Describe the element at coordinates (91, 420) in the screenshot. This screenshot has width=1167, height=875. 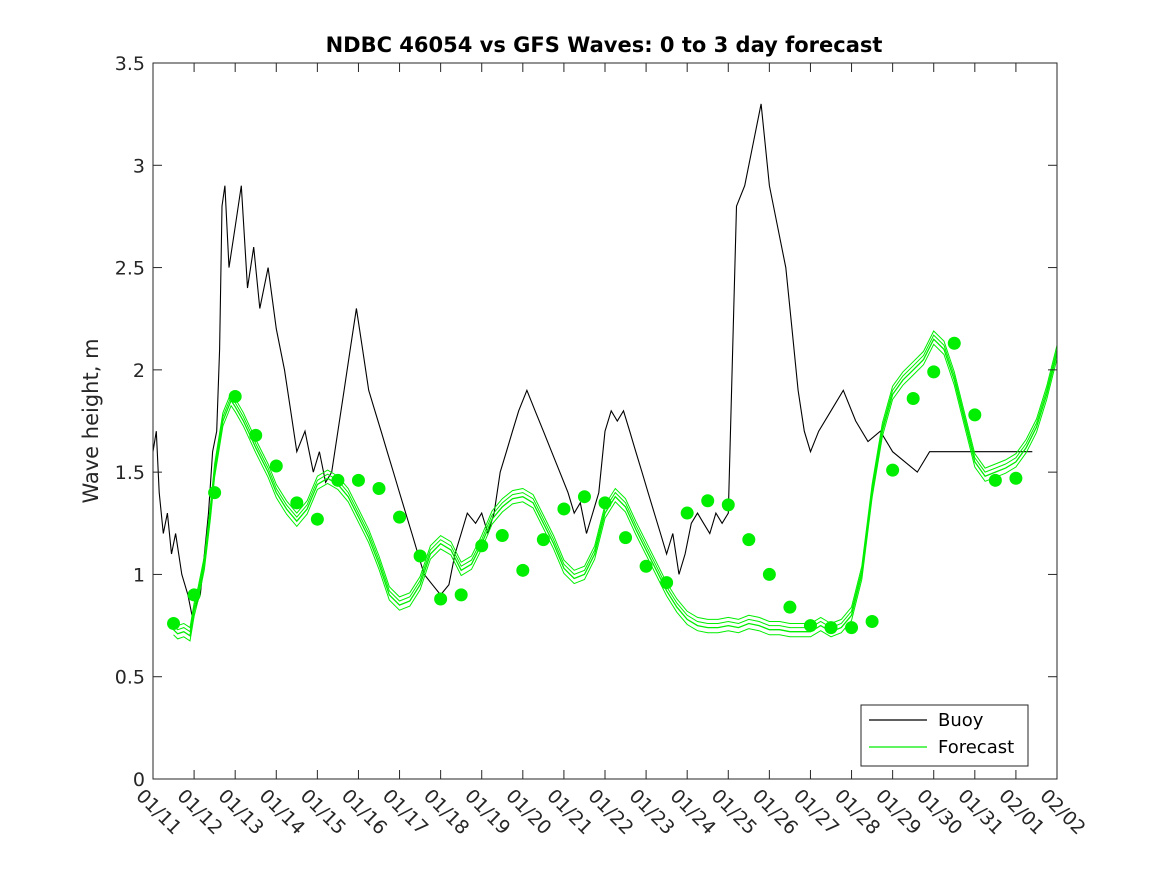
I see `y-axis-label: Wave height, m` at that location.